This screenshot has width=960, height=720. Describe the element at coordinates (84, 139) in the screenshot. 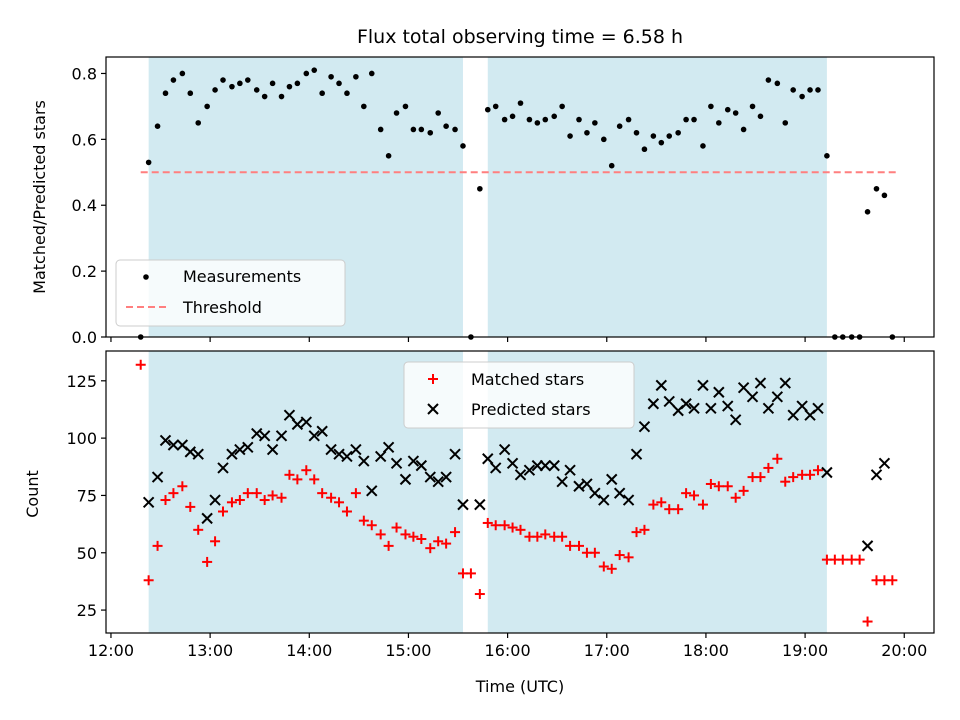

I see `top-y-tick-label-3: 0.6` at that location.